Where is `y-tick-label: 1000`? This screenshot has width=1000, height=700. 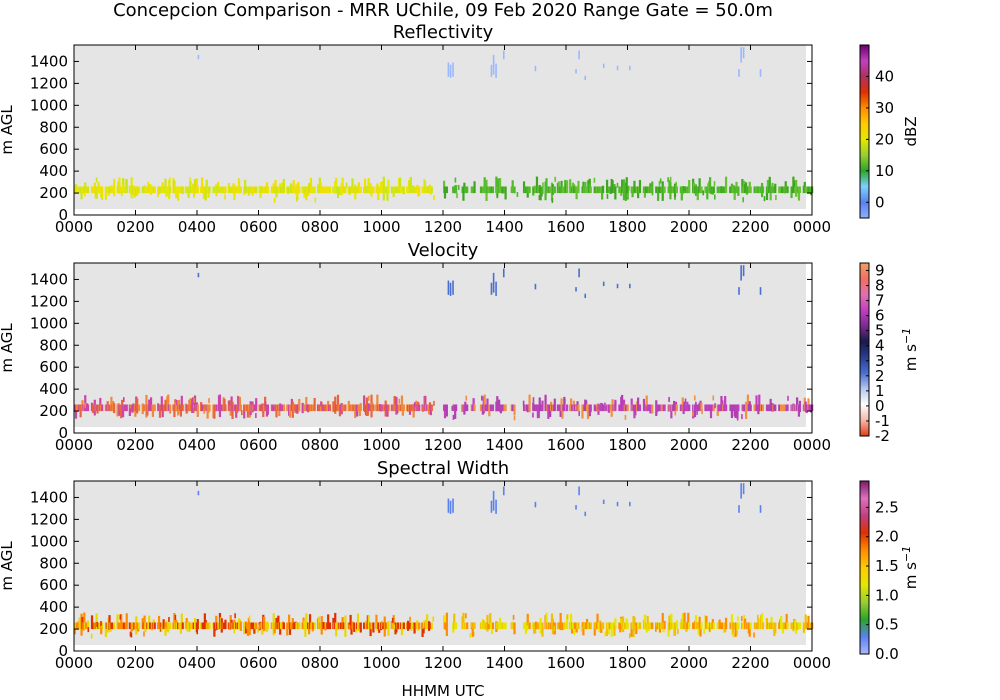
y-tick-label: 1000 is located at coordinates (49, 541).